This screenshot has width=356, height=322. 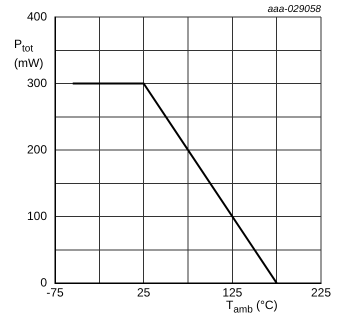 I want to click on x-tick-label: -75, so click(x=55, y=293).